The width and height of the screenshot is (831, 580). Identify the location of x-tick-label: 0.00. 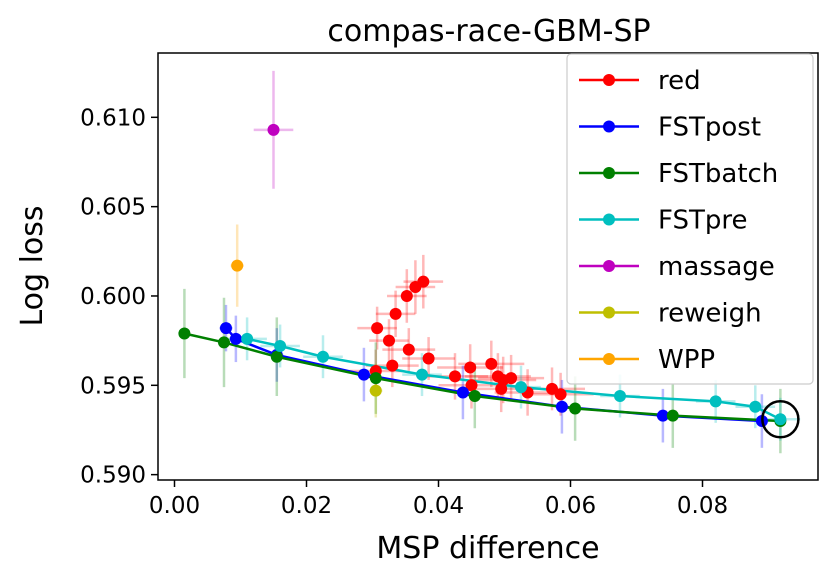
(174, 506).